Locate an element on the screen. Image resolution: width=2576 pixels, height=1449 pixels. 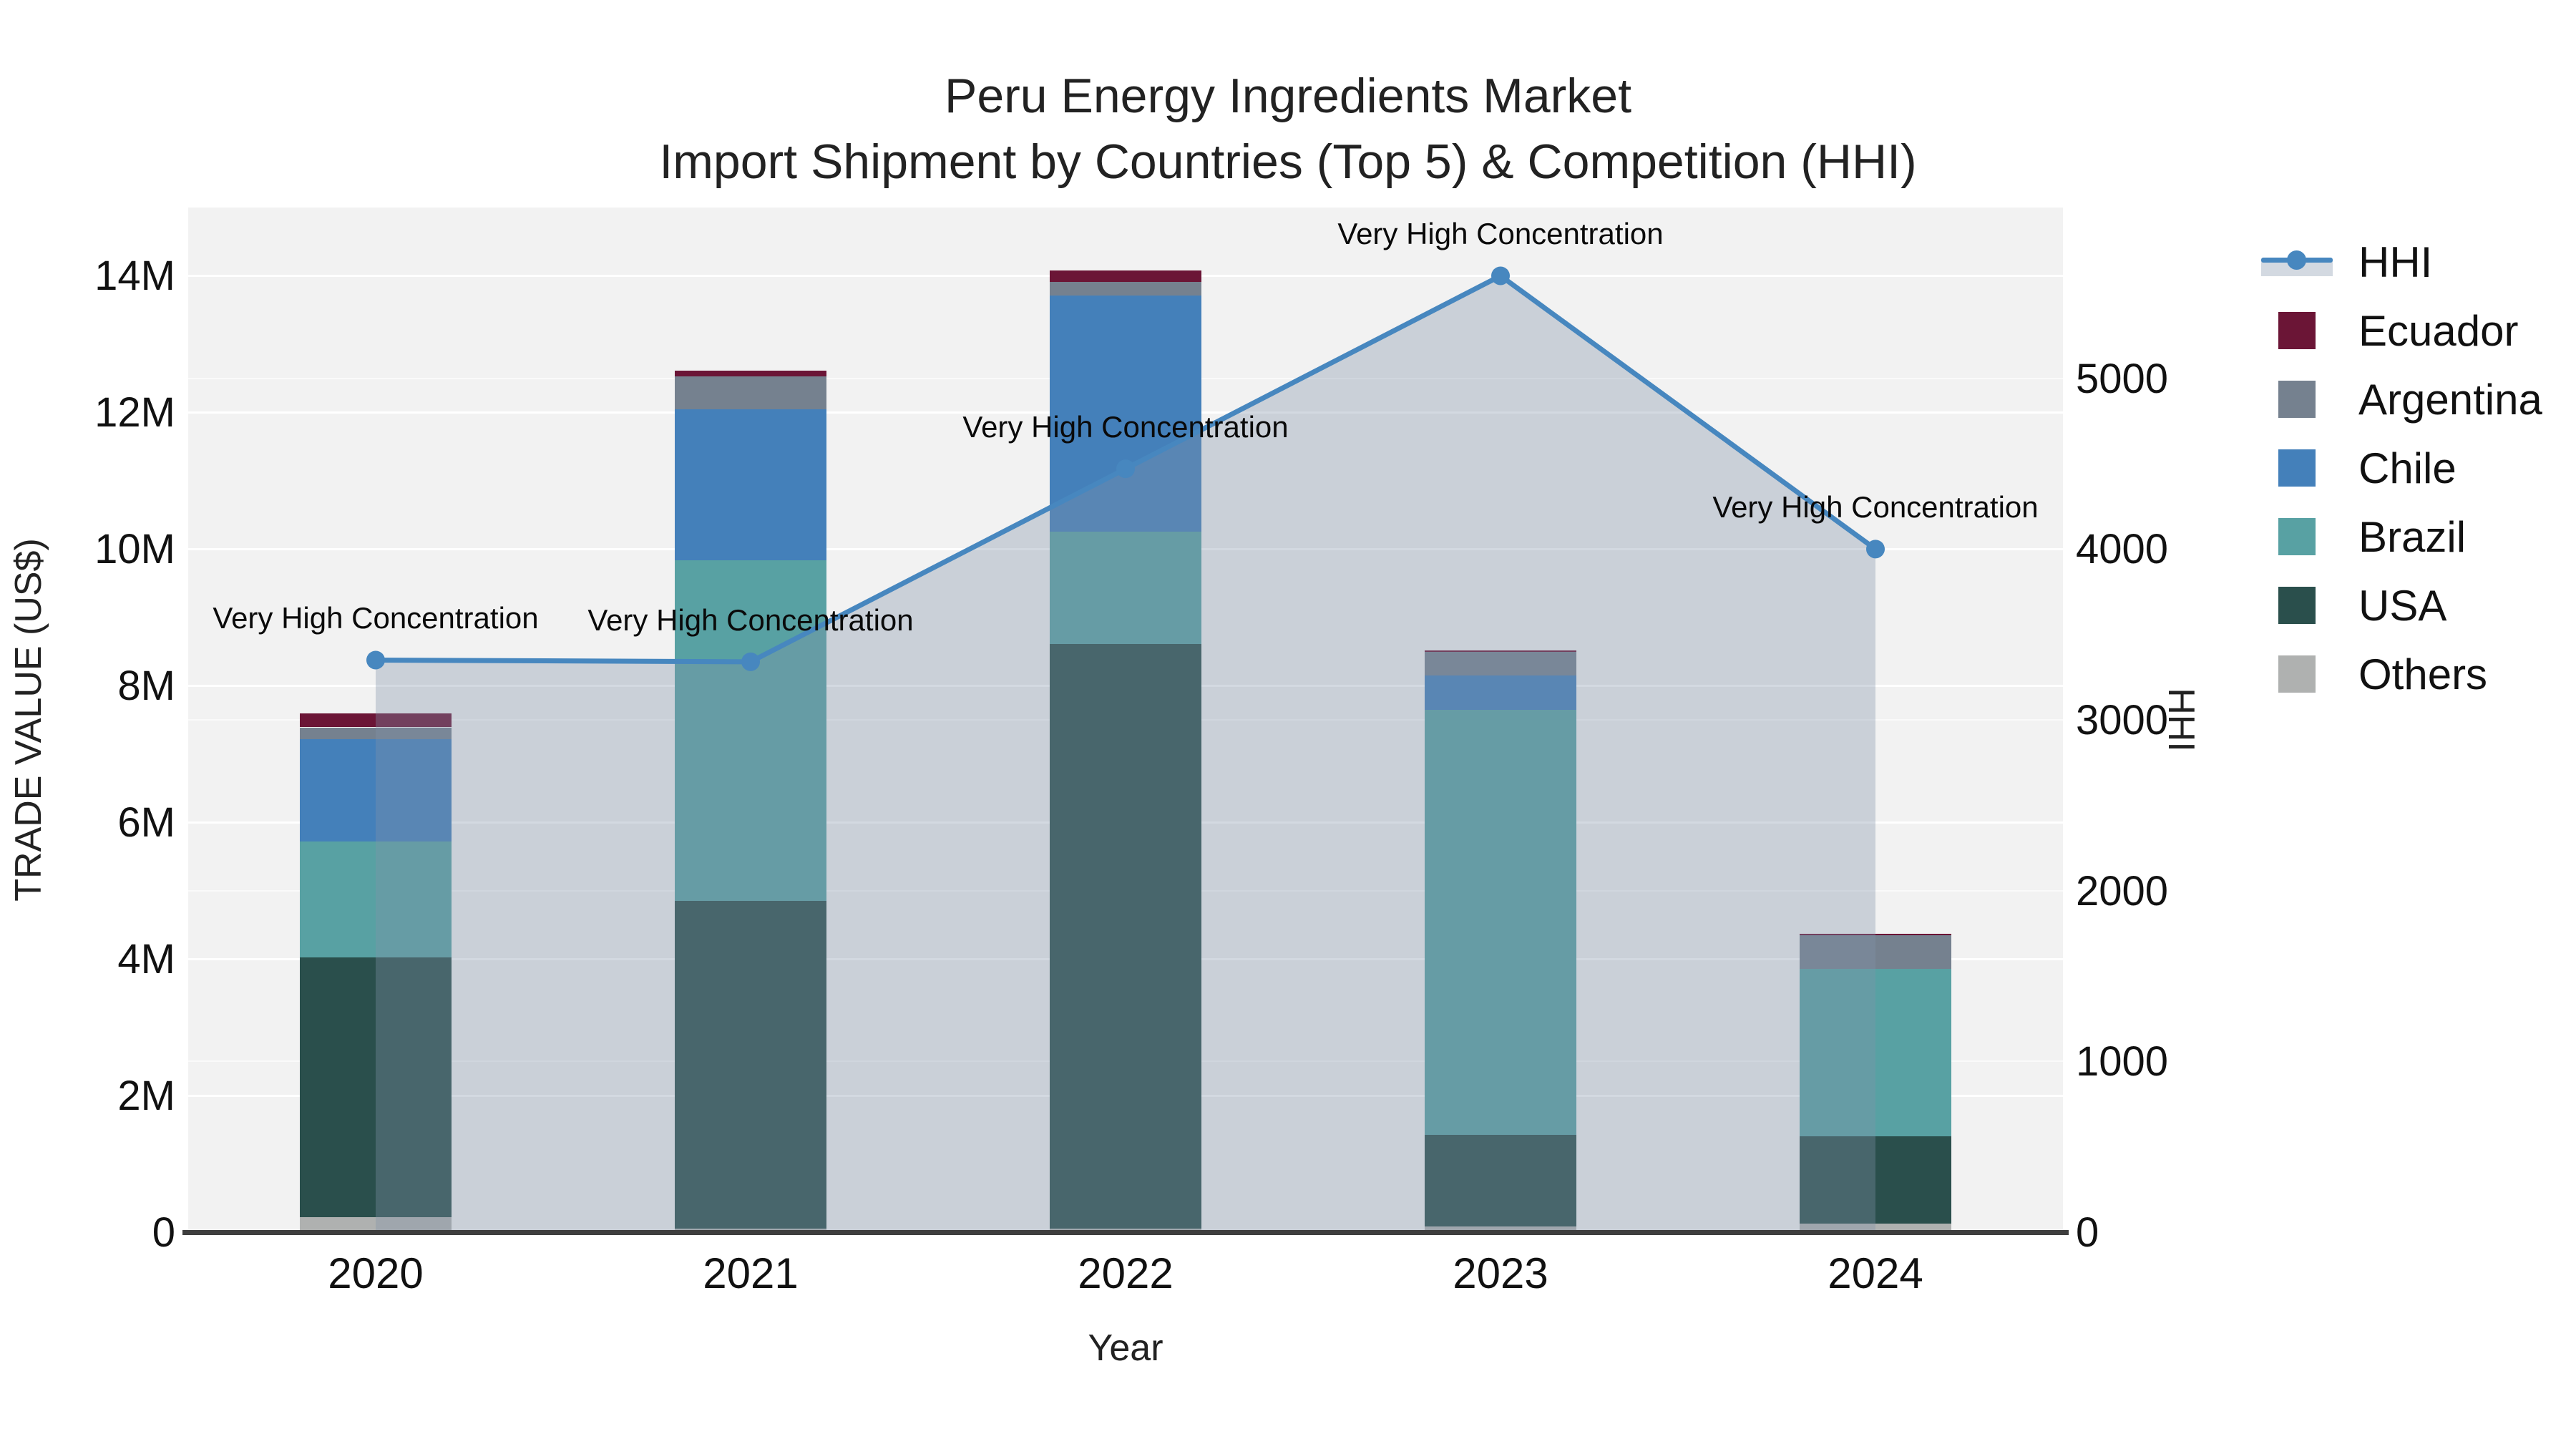
y-left-tick-12M: 12M is located at coordinates (134, 412).